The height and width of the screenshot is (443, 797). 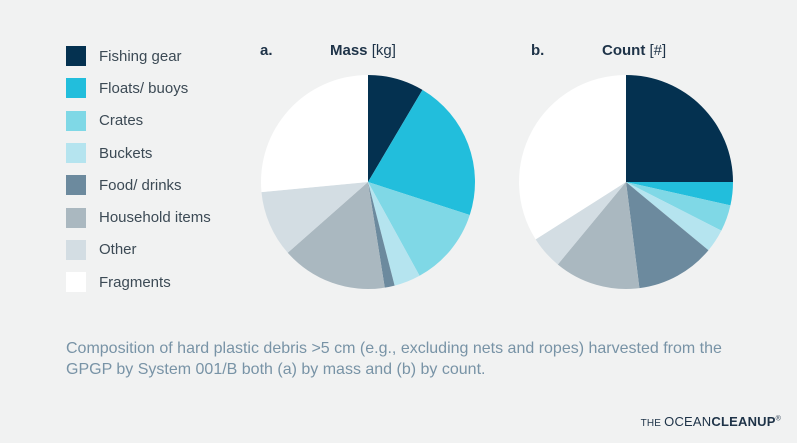 I want to click on legend-label: Fishing gear, so click(x=140, y=56).